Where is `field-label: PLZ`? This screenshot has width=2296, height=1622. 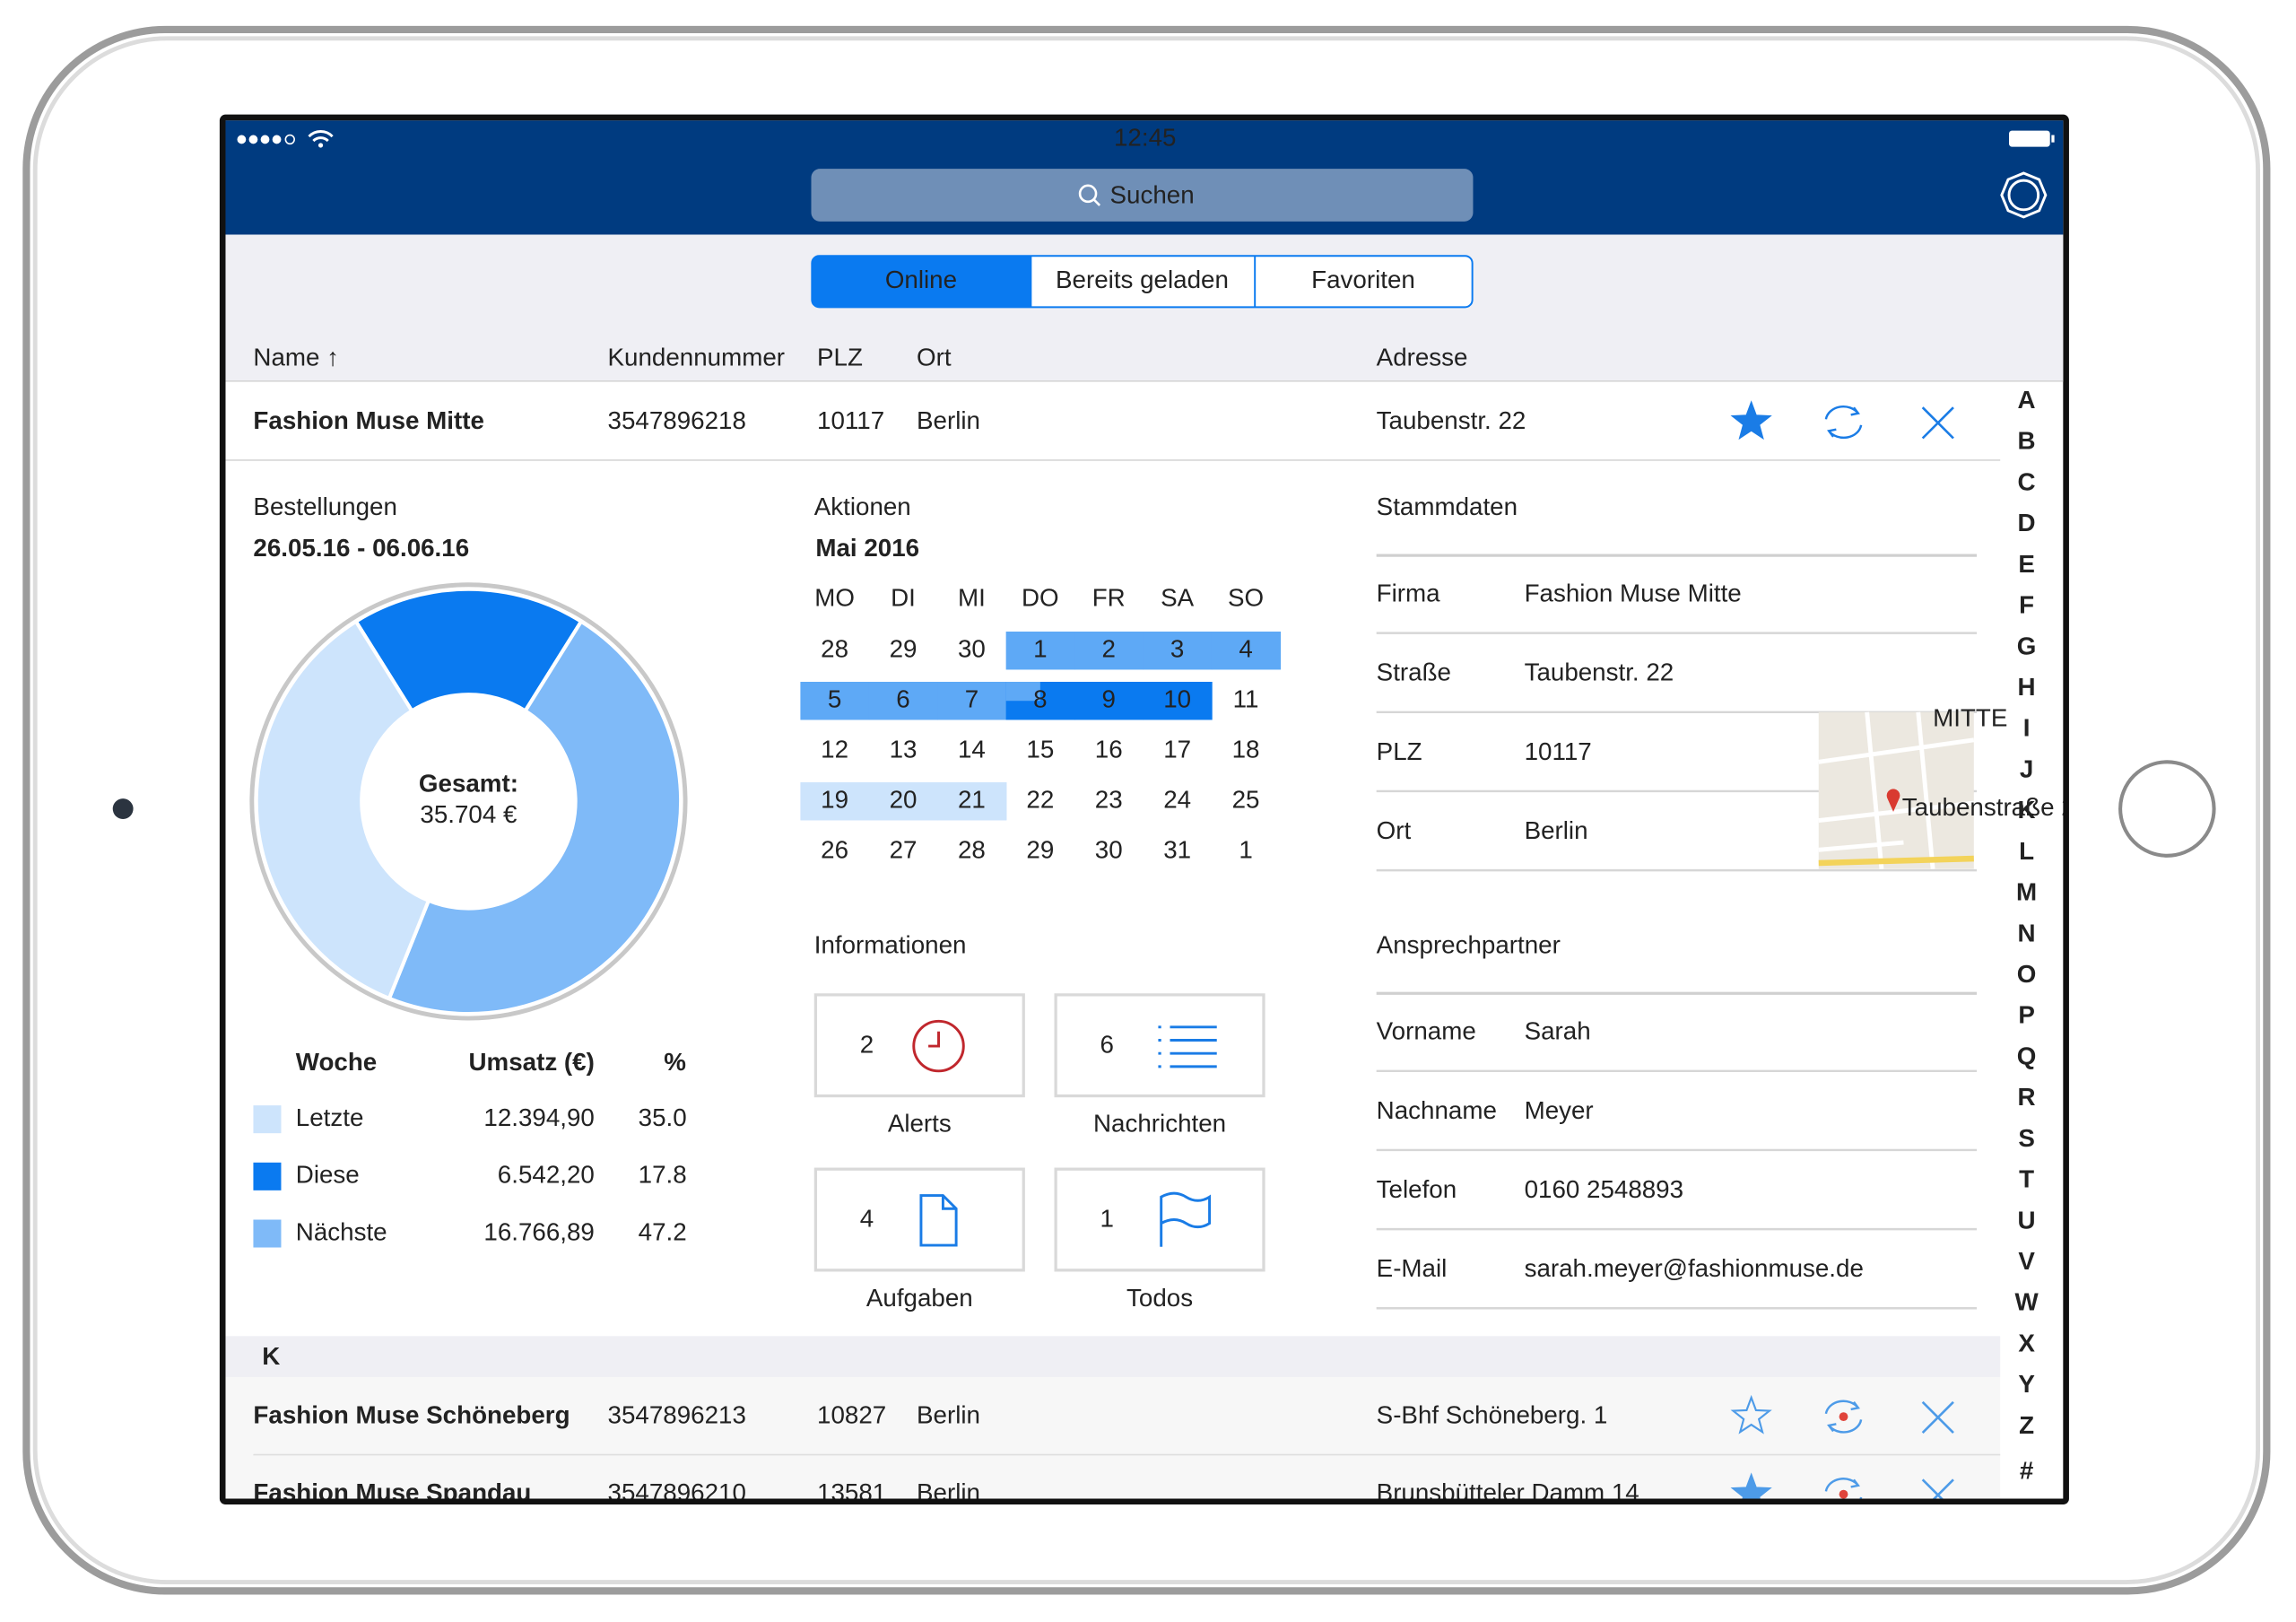
field-label: PLZ is located at coordinates (1399, 751).